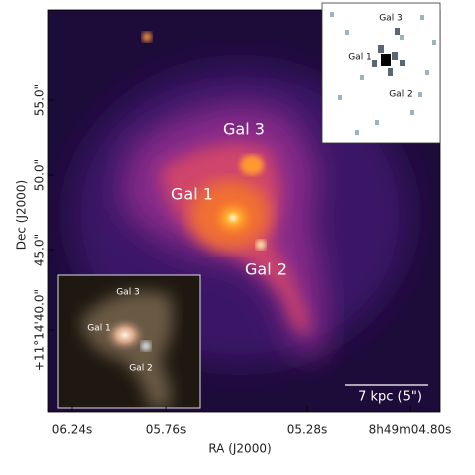 This screenshot has width=475, height=475. I want to click on x-tick-label: 05.28s, so click(307, 430).